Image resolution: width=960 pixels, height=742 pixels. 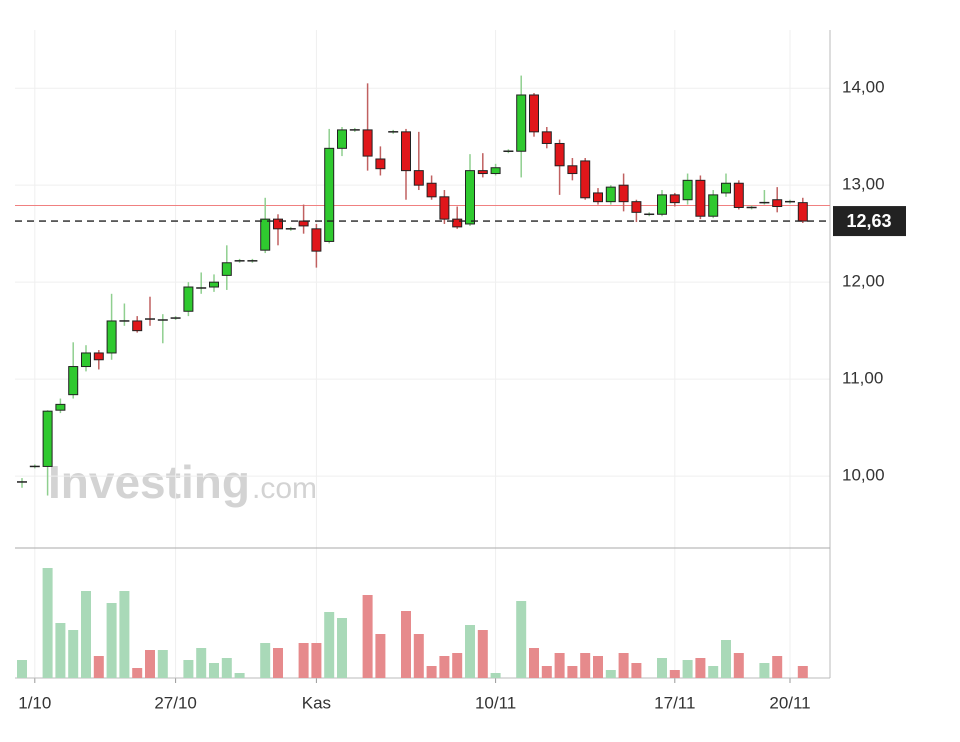 I want to click on watermark-brand: Investing, so click(x=149, y=482).